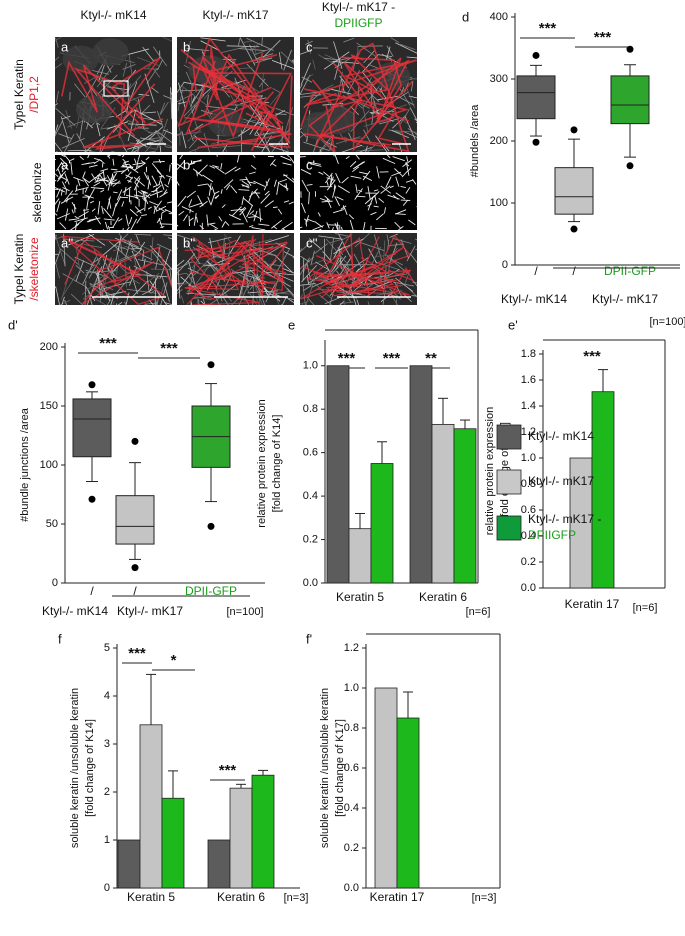 The image size is (685, 936). Describe the element at coordinates (528, 432) in the screenshot. I see `y-tick-label: 1.2` at that location.